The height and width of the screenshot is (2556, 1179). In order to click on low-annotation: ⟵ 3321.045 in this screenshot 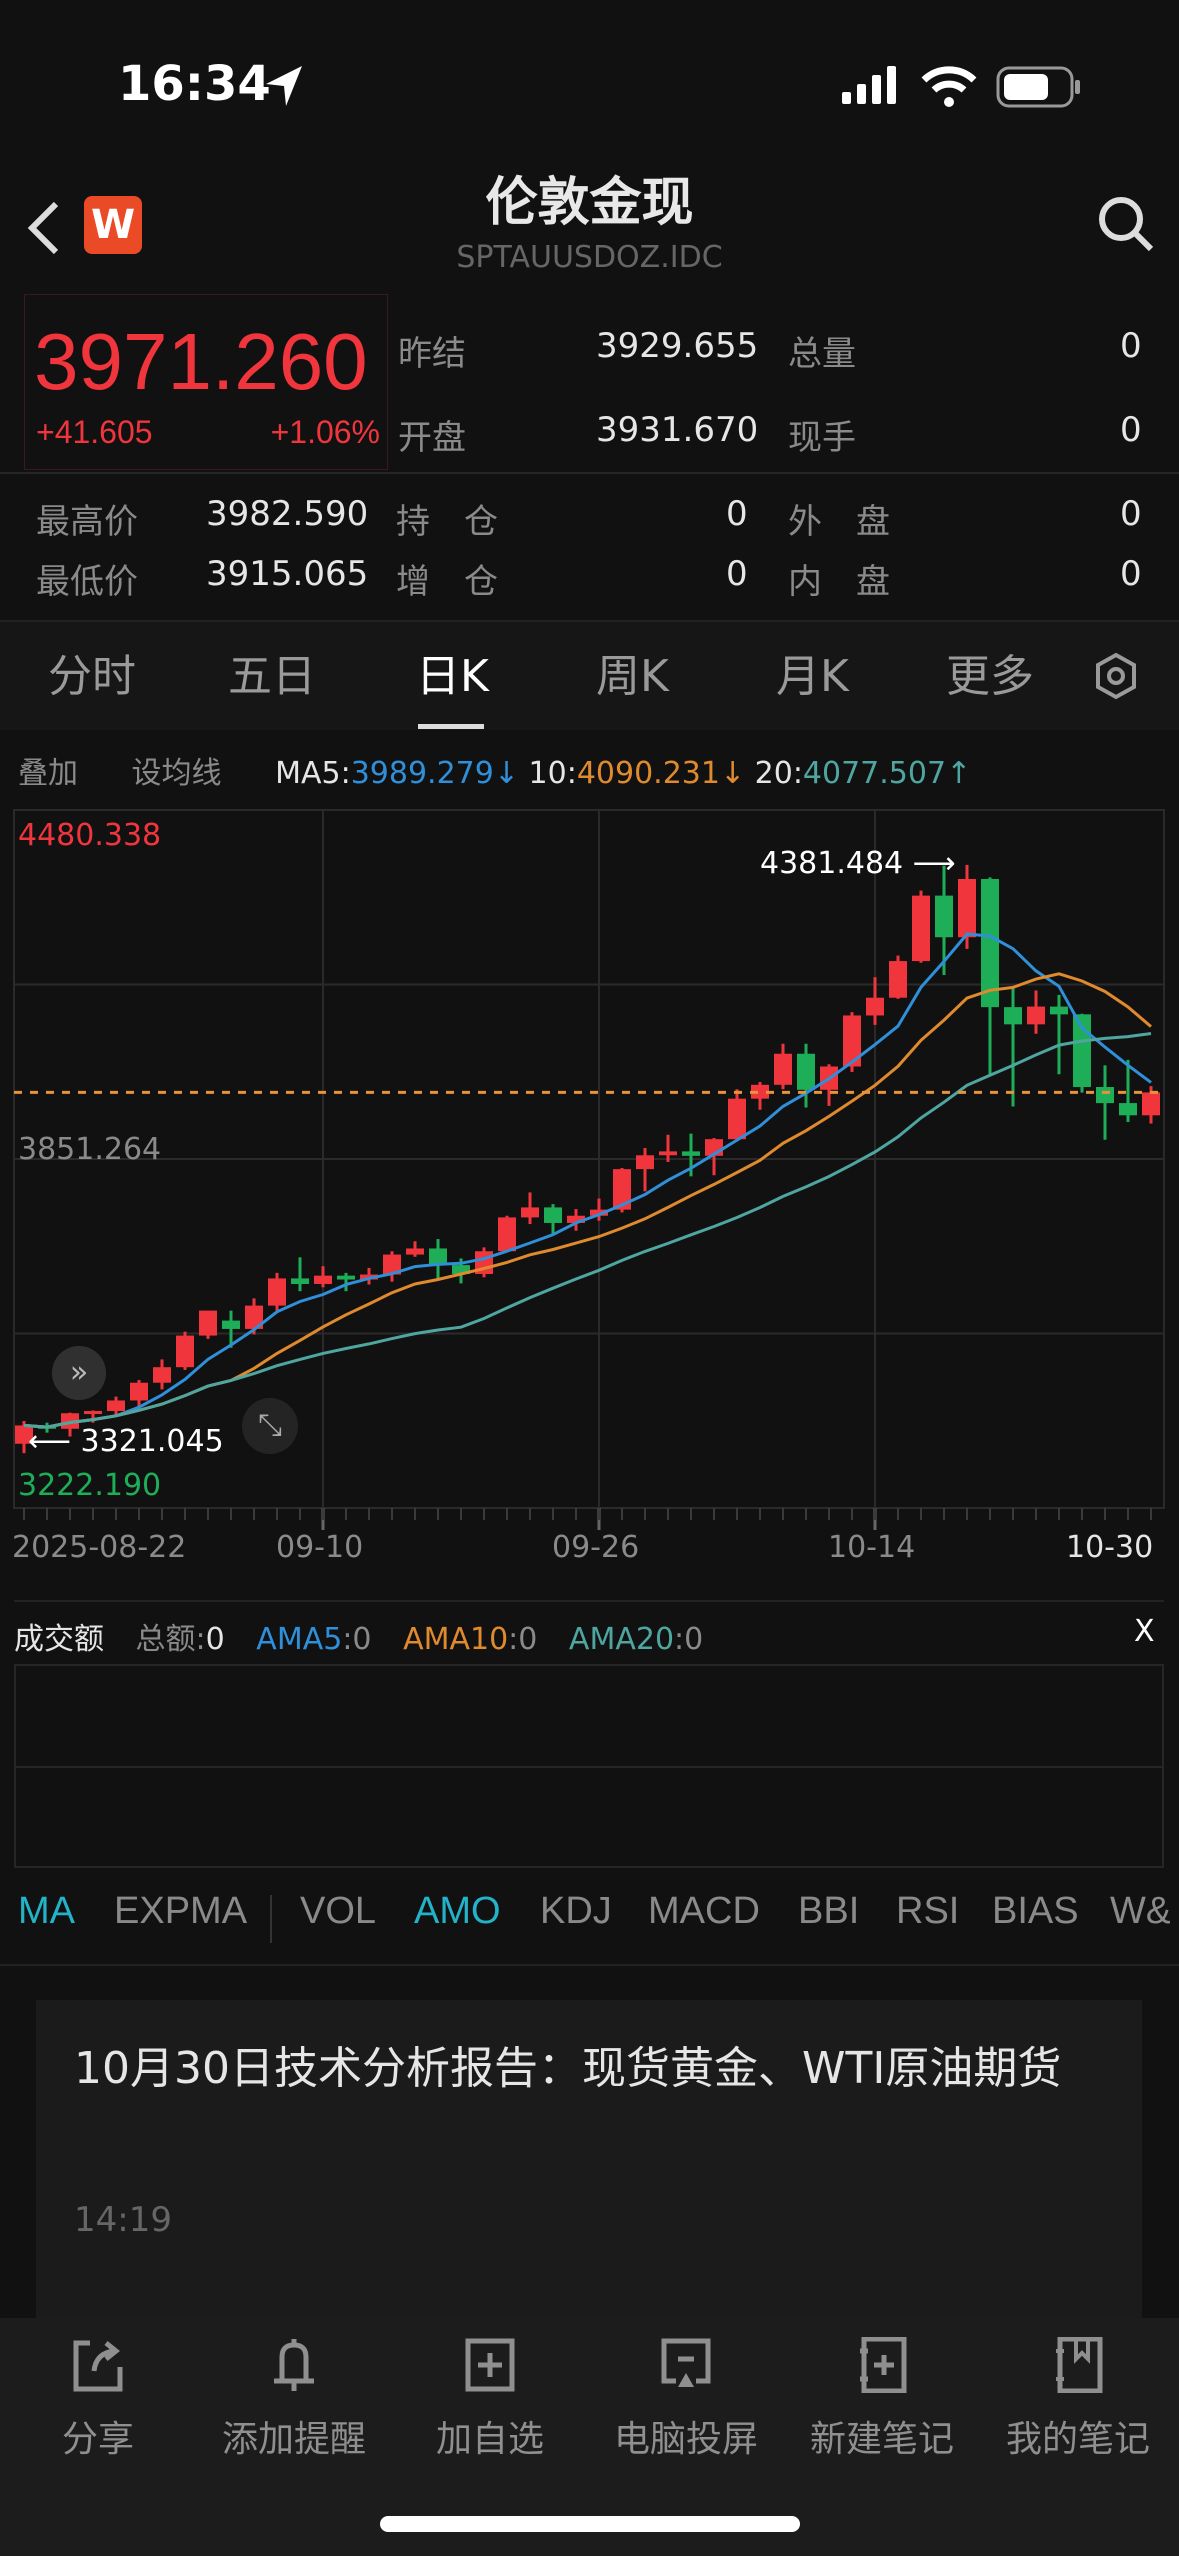, I will do `click(126, 1441)`.